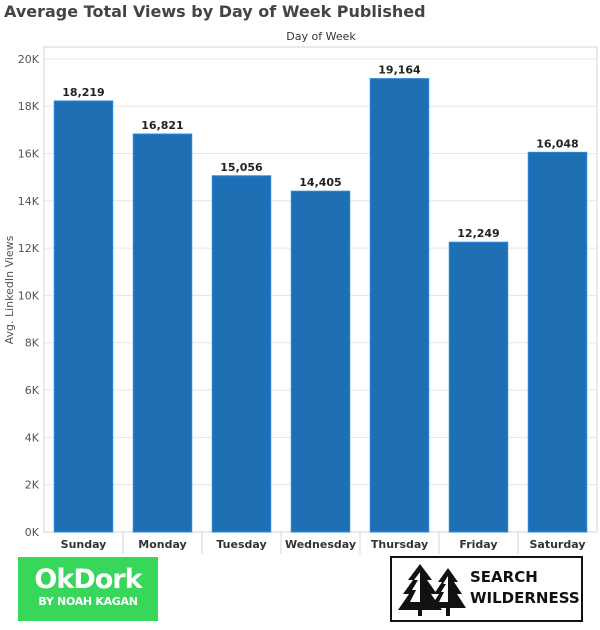 This screenshot has width=600, height=630. Describe the element at coordinates (32, 343) in the screenshot. I see `y-tick-label: 8K` at that location.